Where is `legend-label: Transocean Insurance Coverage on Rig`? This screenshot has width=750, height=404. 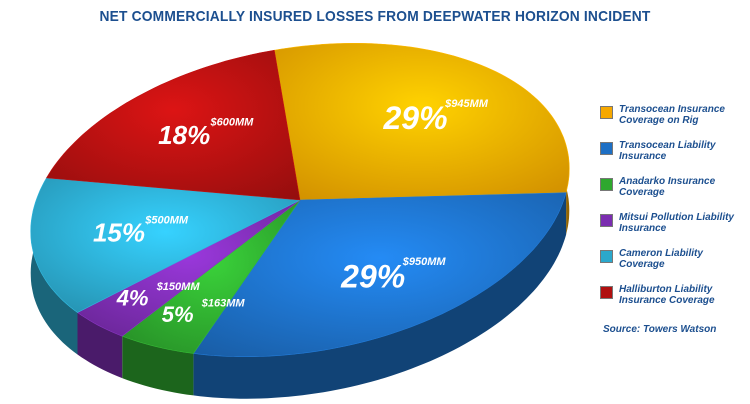 legend-label: Transocean Insurance Coverage on Rig is located at coordinates (672, 115).